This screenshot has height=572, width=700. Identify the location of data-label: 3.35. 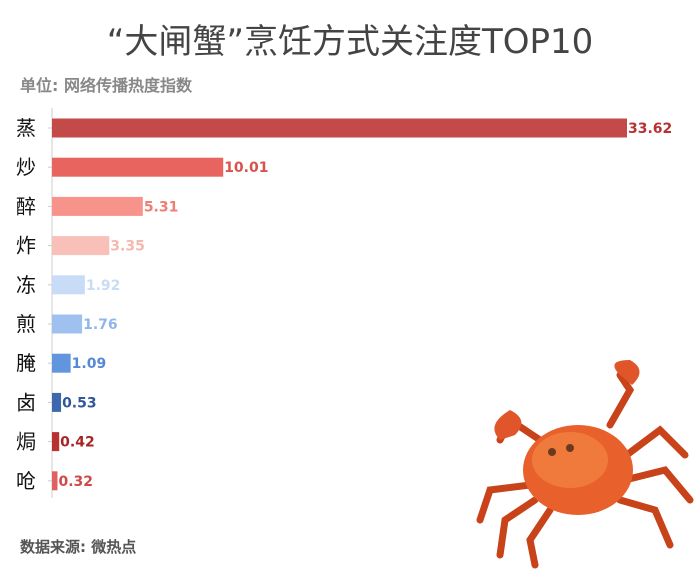
(127, 247).